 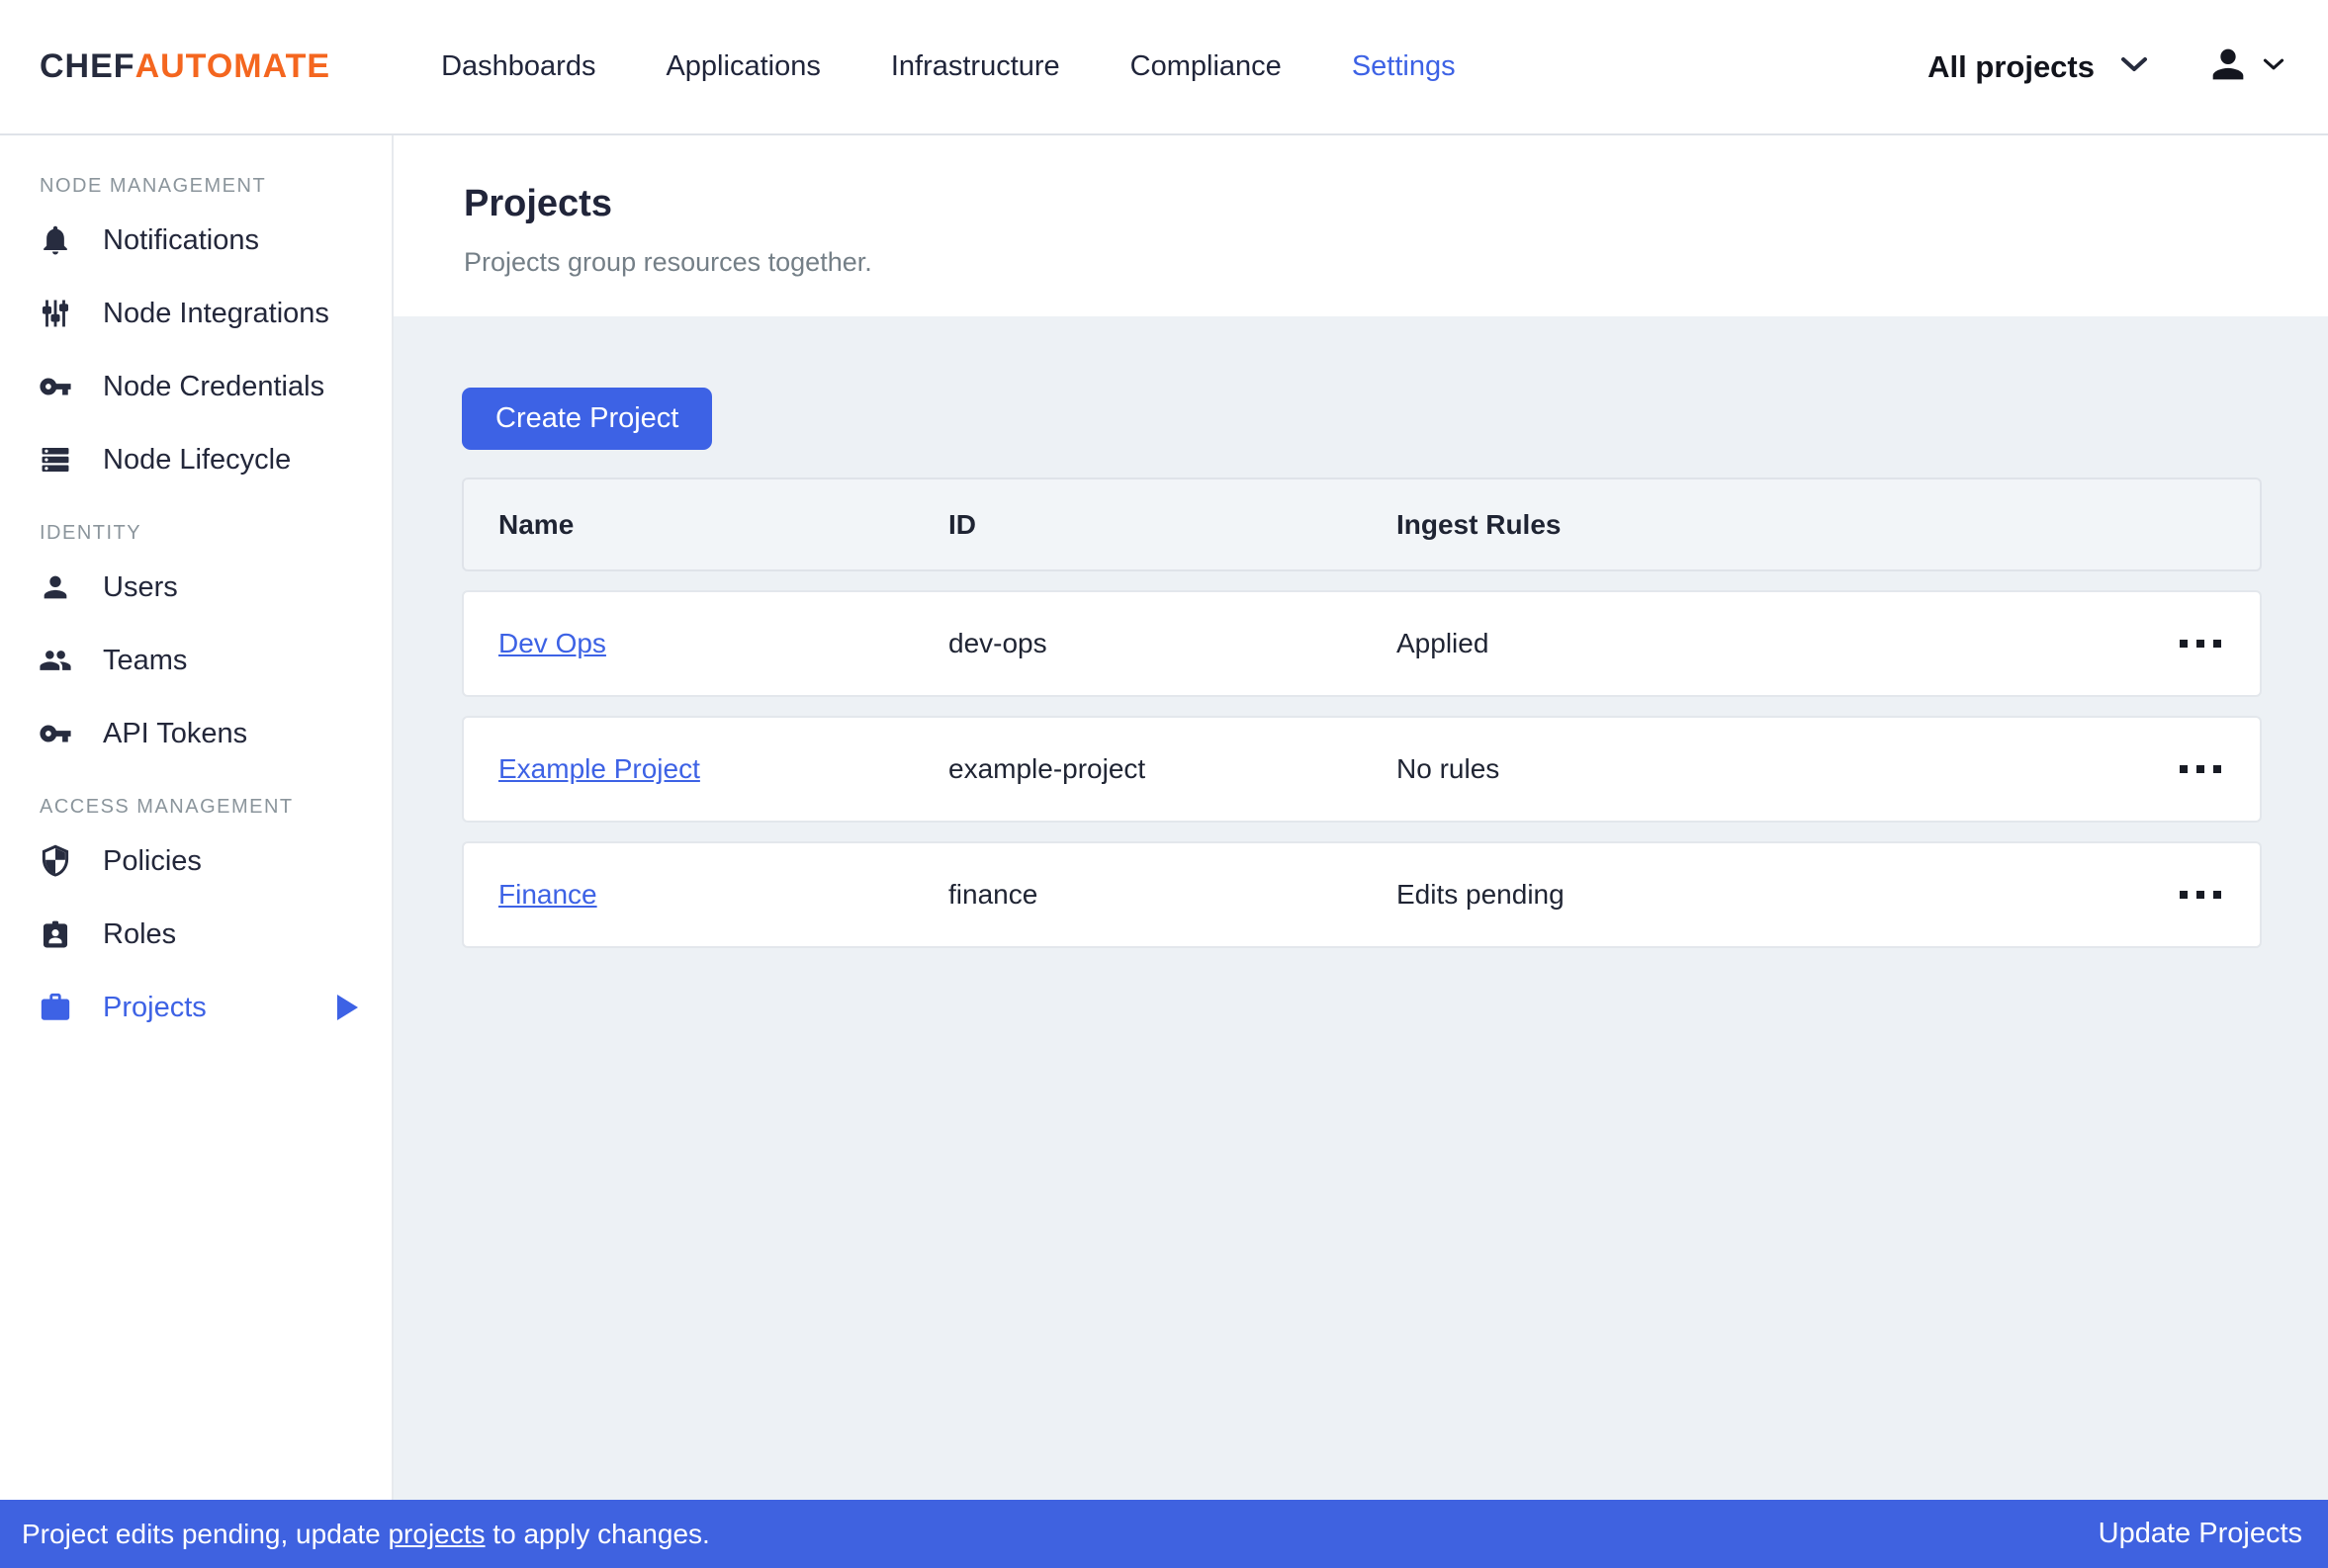 What do you see at coordinates (1448, 768) in the screenshot?
I see `project-ingest-rules: No rules` at bounding box center [1448, 768].